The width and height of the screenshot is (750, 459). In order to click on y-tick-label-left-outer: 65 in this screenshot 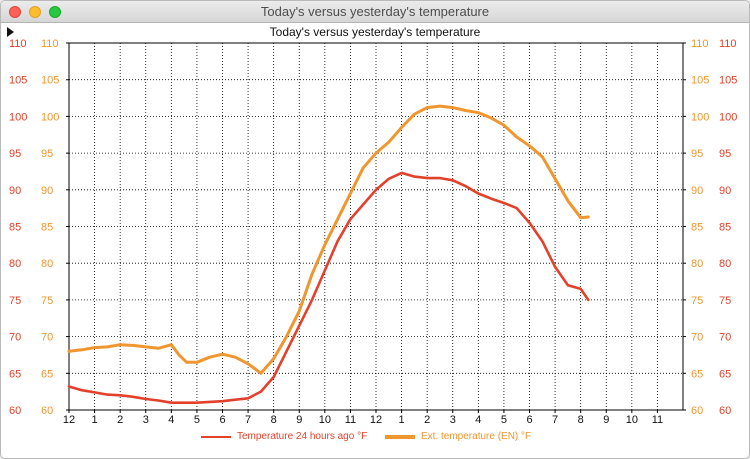, I will do `click(15, 374)`.